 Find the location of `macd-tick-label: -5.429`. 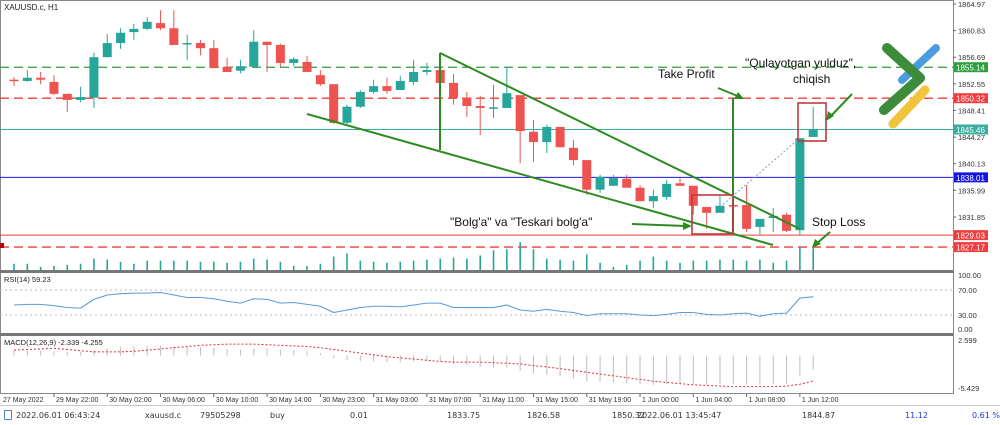

macd-tick-label: -5.429 is located at coordinates (968, 388).